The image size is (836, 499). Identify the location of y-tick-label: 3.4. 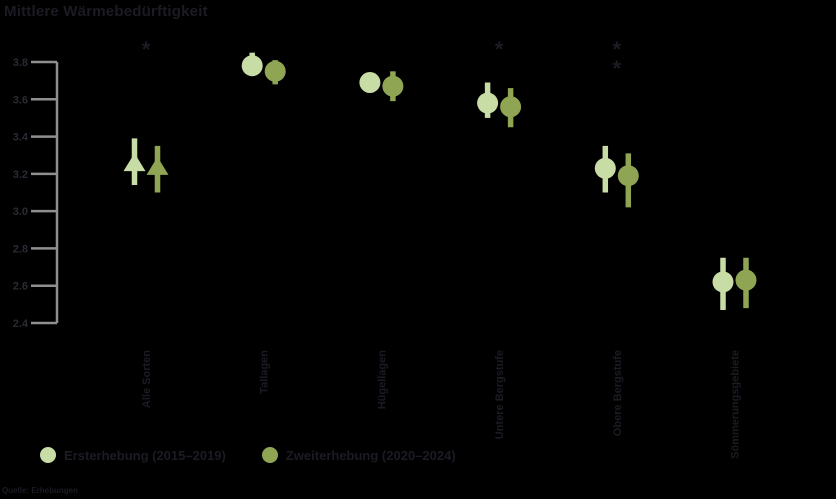
(21, 138).